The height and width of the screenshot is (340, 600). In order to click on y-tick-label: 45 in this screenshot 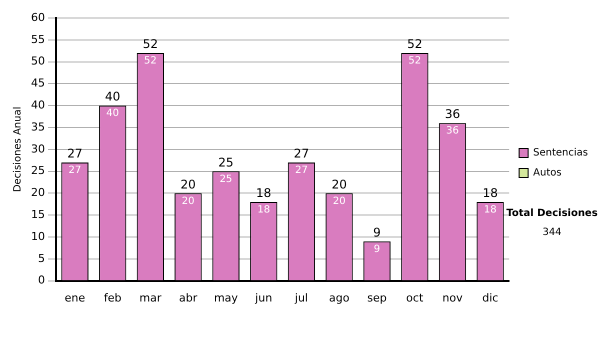, I will do `click(37, 83)`.